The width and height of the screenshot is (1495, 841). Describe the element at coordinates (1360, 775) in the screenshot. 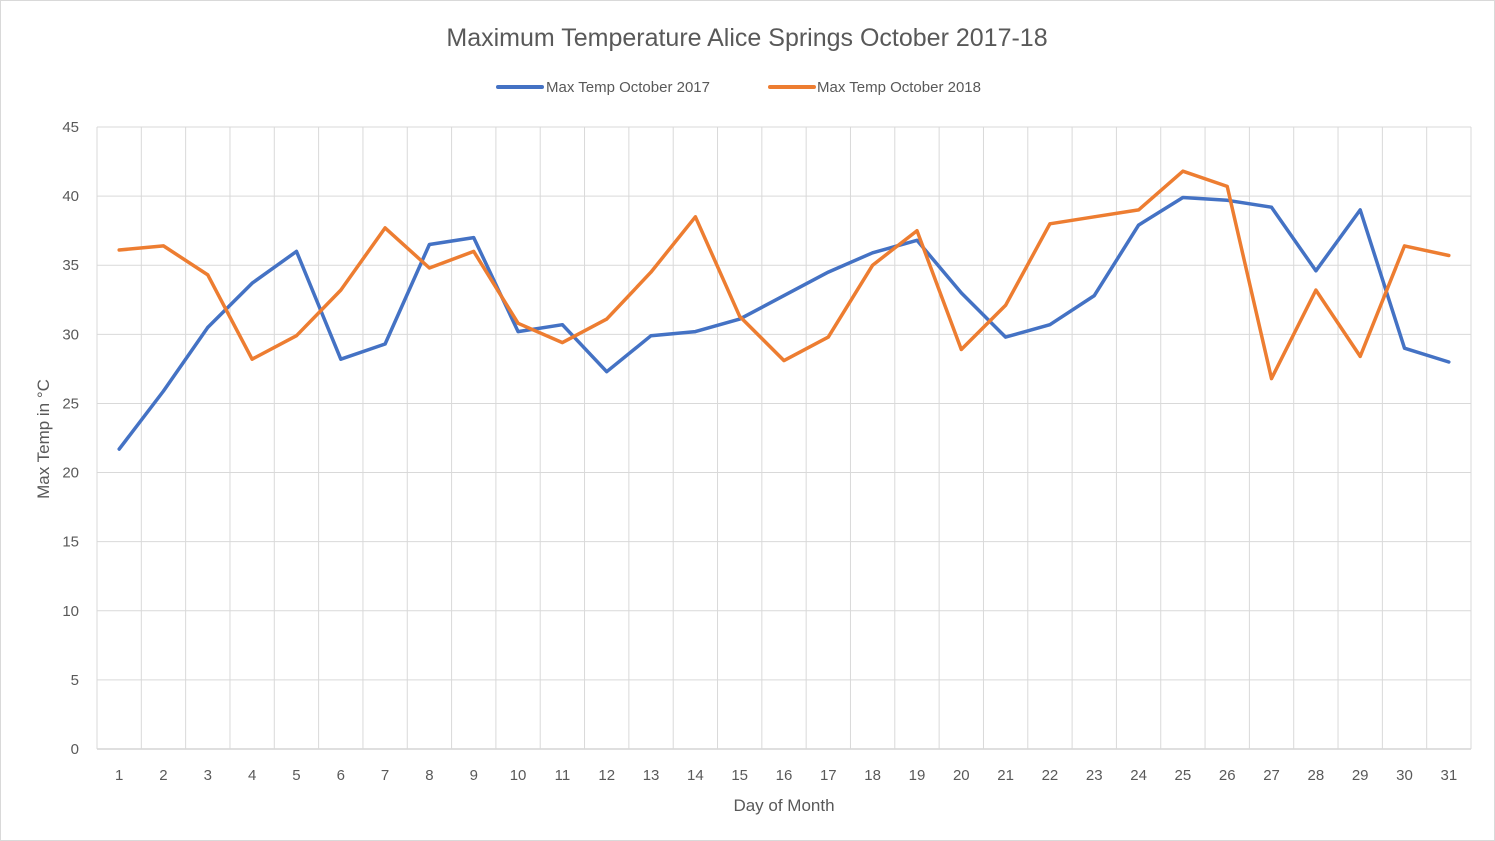

I see `x-tick-label: 29` at that location.